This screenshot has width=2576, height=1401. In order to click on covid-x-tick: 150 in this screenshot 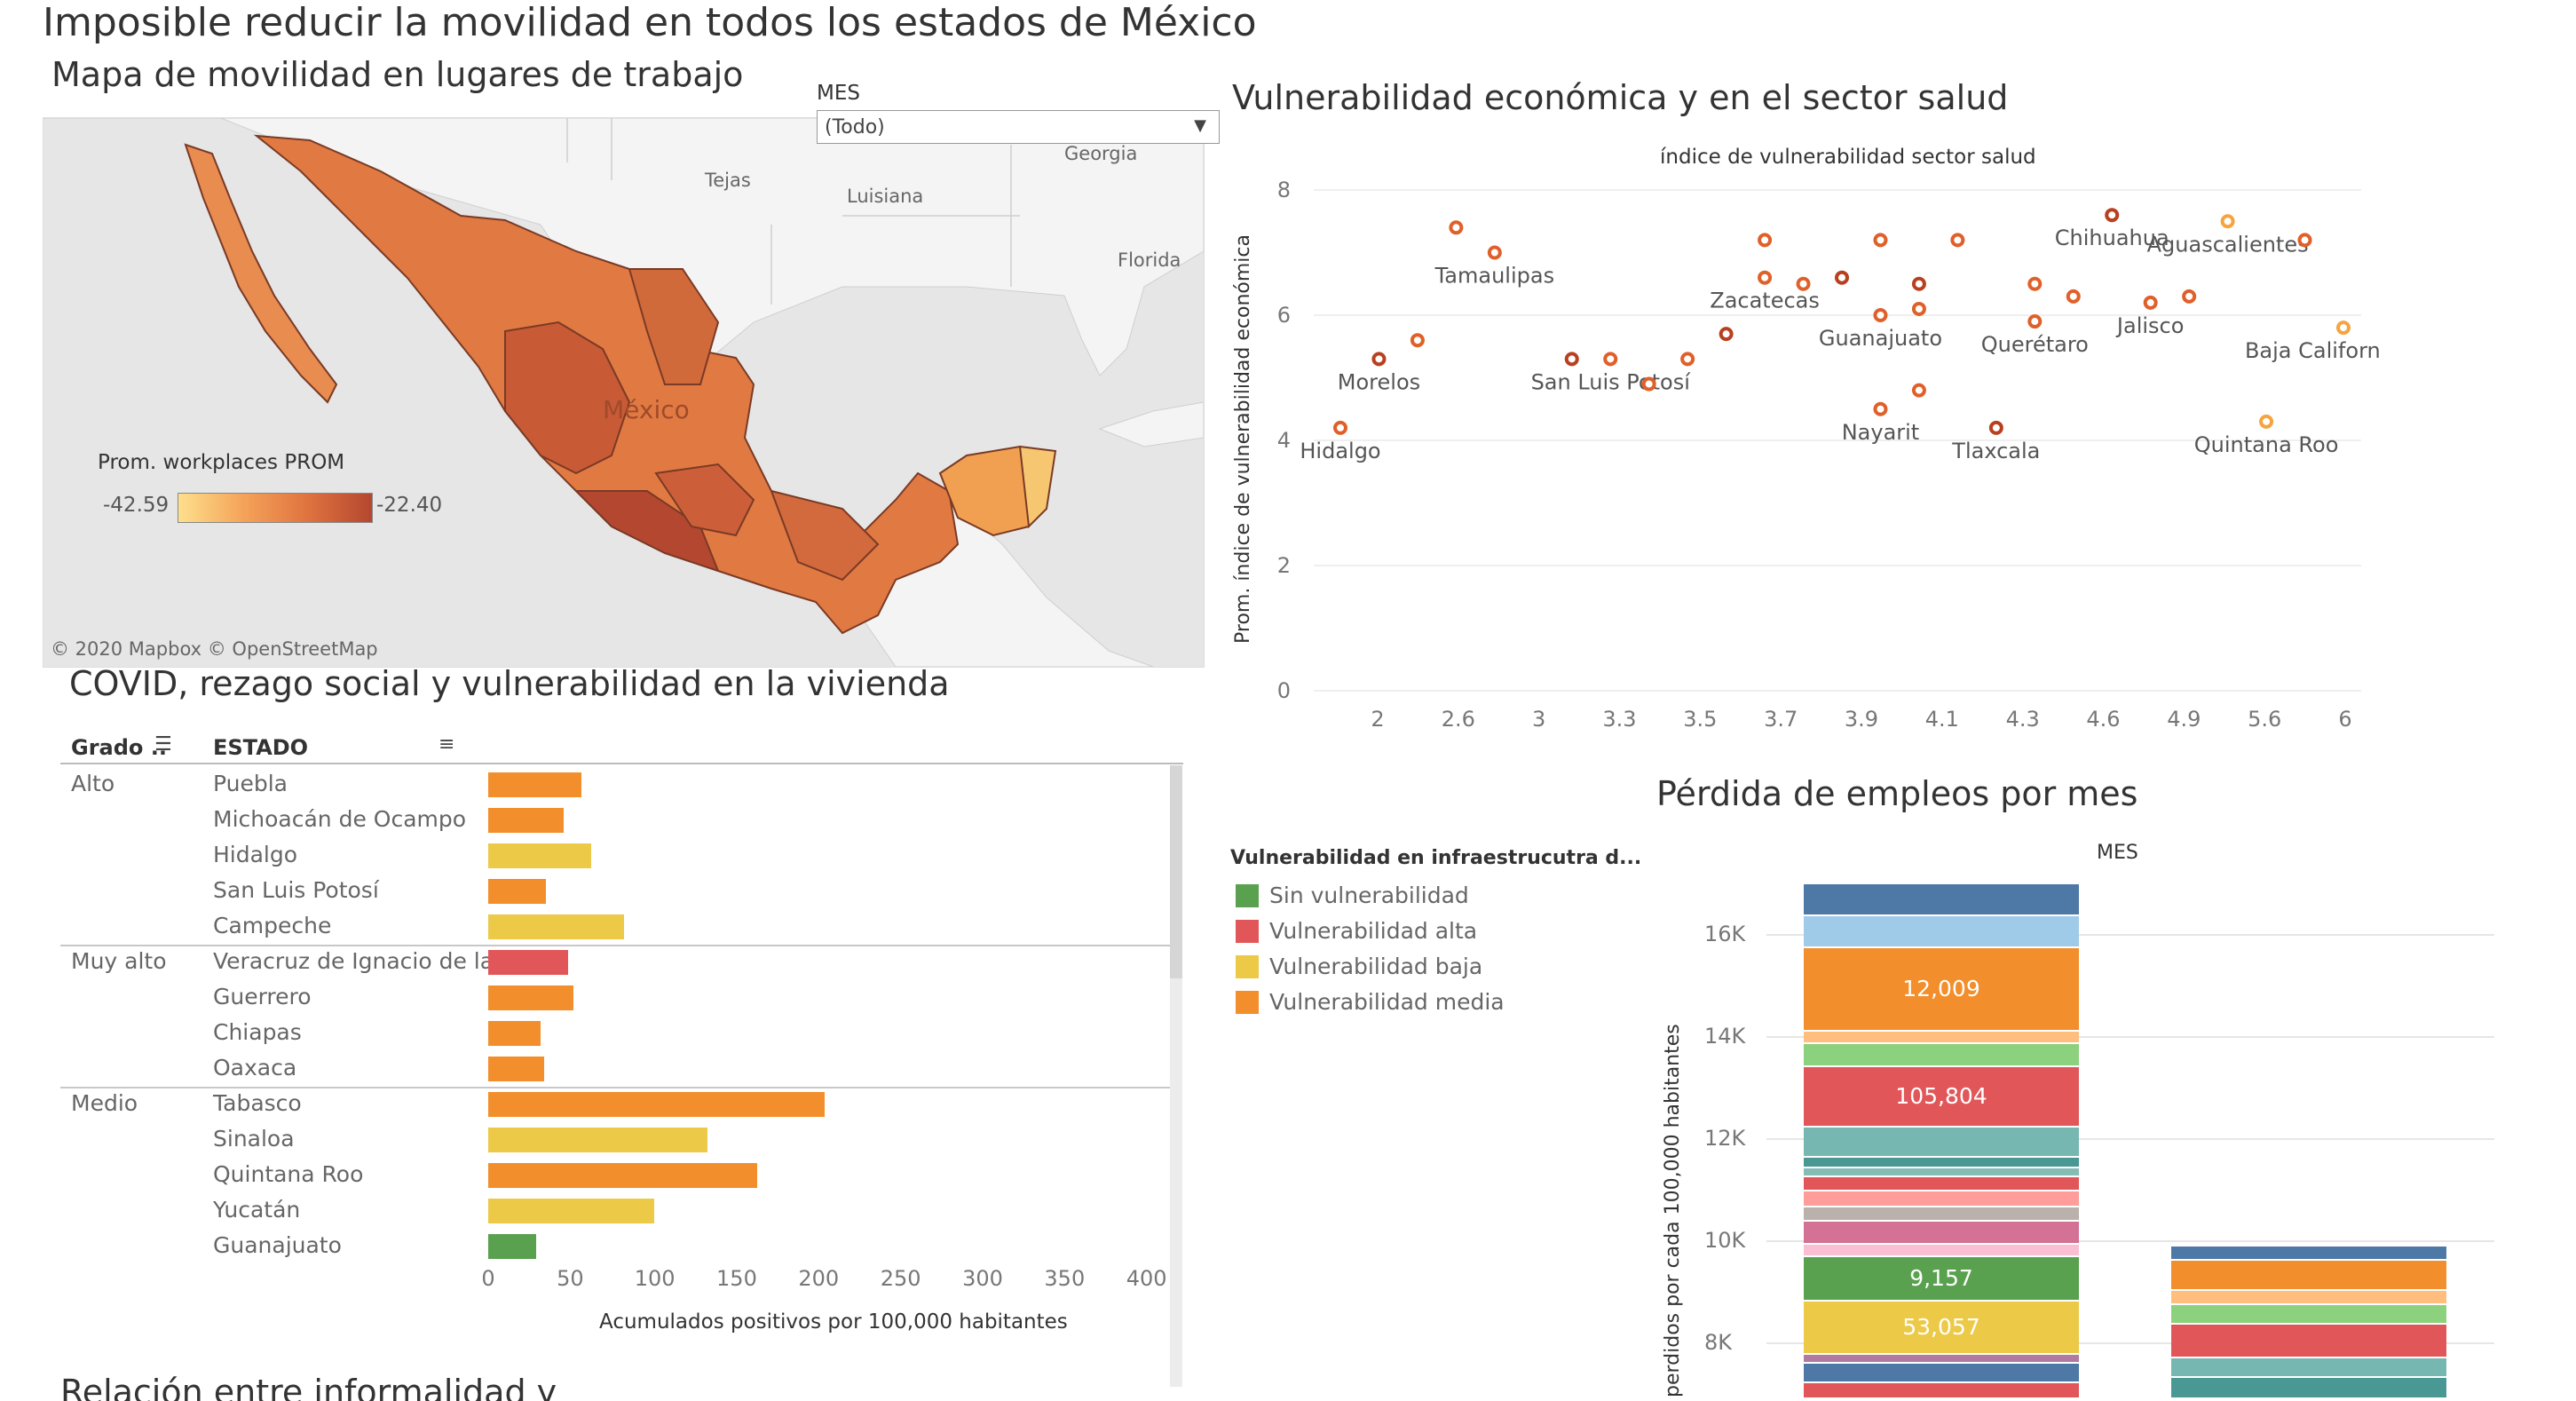, I will do `click(736, 1279)`.